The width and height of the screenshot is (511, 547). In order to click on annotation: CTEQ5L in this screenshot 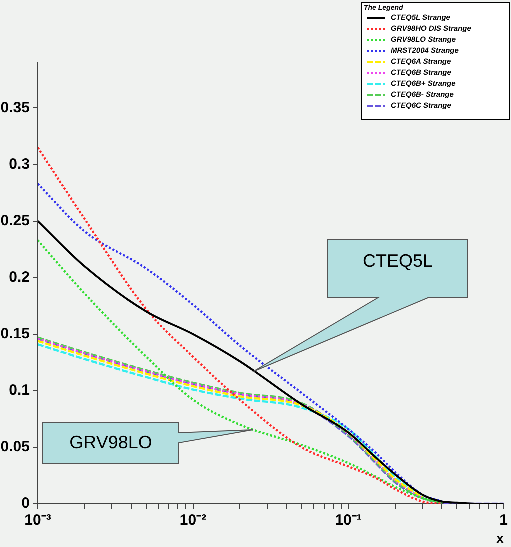, I will do `click(398, 260)`.